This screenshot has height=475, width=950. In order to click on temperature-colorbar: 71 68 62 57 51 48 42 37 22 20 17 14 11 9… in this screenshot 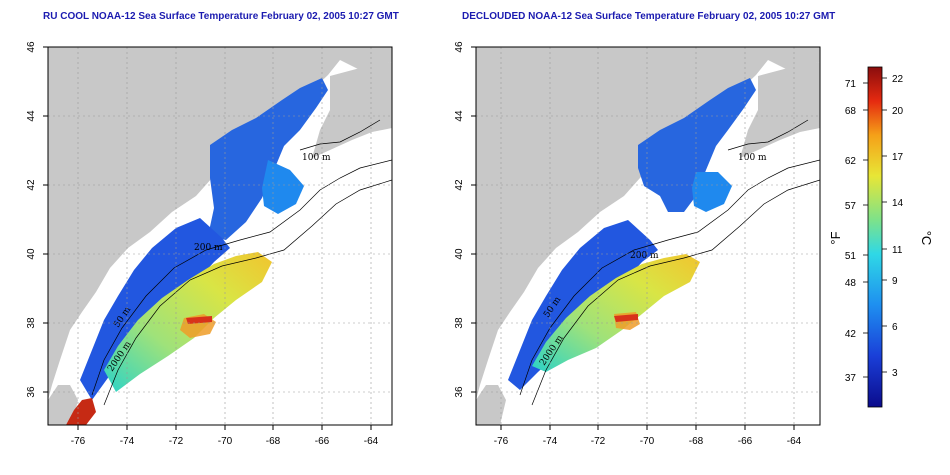, I will do `click(881, 237)`.